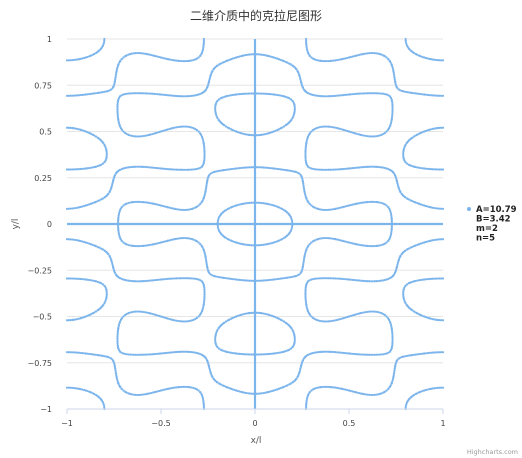  I want to click on credits-link: Highcharts.com, so click(492, 452).